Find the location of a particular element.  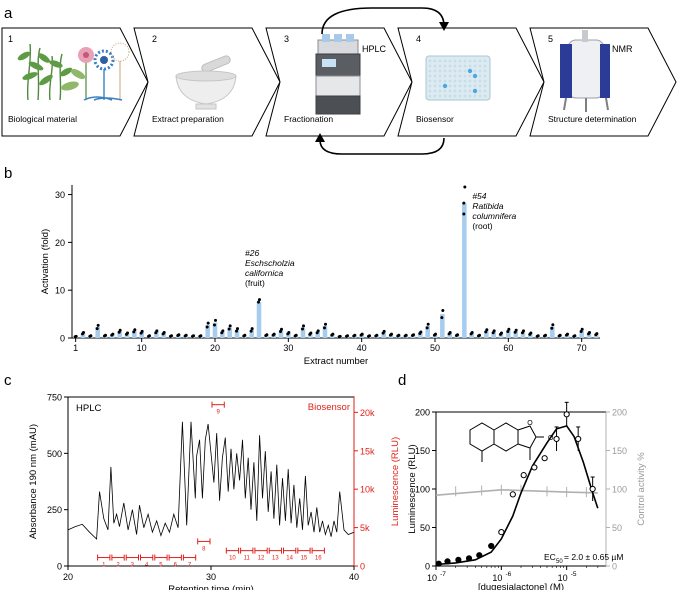

y-tick-label: 150 is located at coordinates (422, 451).